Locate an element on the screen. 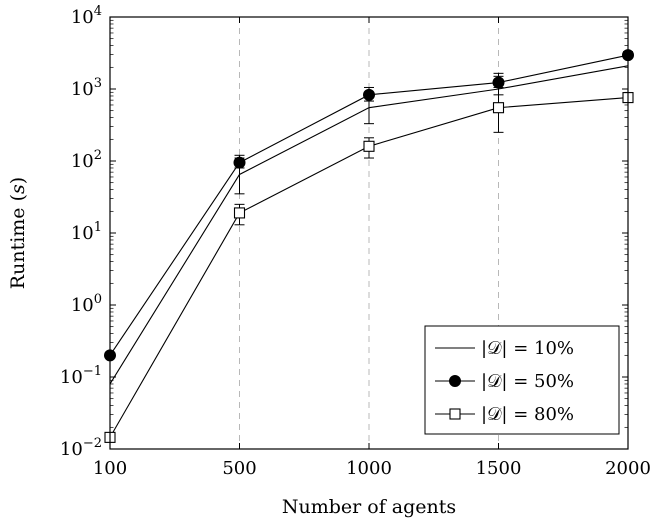 The image size is (654, 521). legend: |𝒟| = 10% |𝒟| = 50% |𝒟| = 80% is located at coordinates (522, 380).